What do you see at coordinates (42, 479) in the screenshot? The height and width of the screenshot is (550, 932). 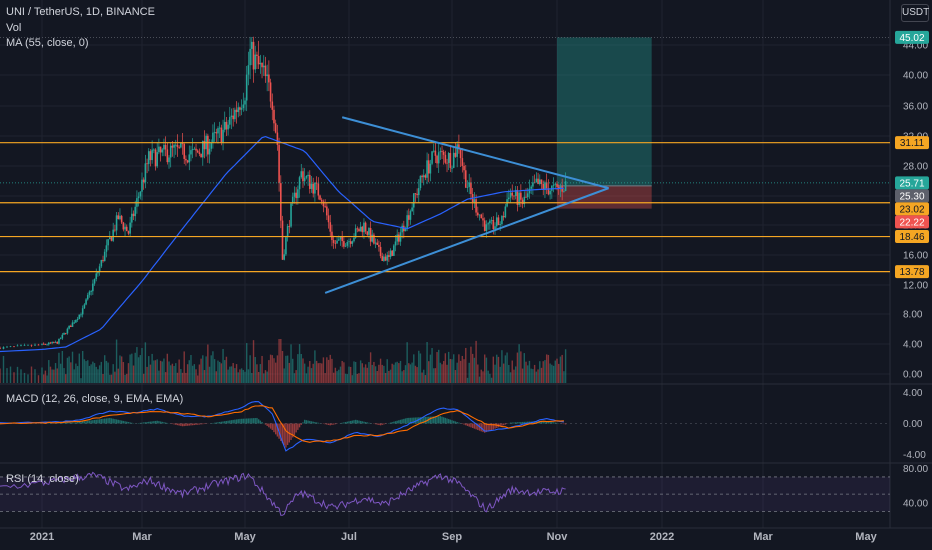 I see `rsi-legend: RSI (14, close)` at bounding box center [42, 479].